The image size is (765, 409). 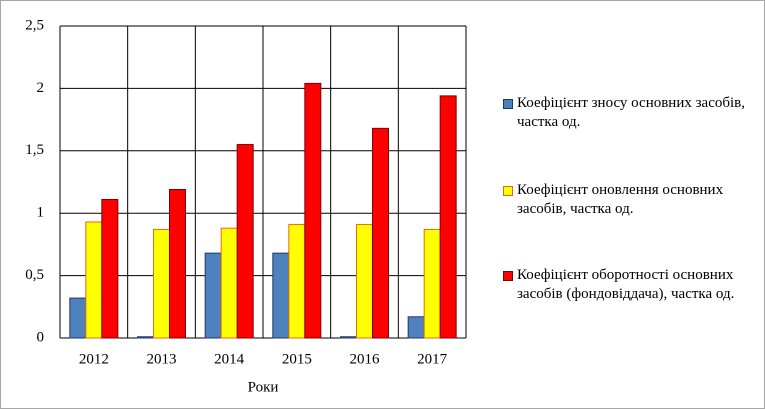 I want to click on x-axis-label: Роки, so click(x=263, y=387).